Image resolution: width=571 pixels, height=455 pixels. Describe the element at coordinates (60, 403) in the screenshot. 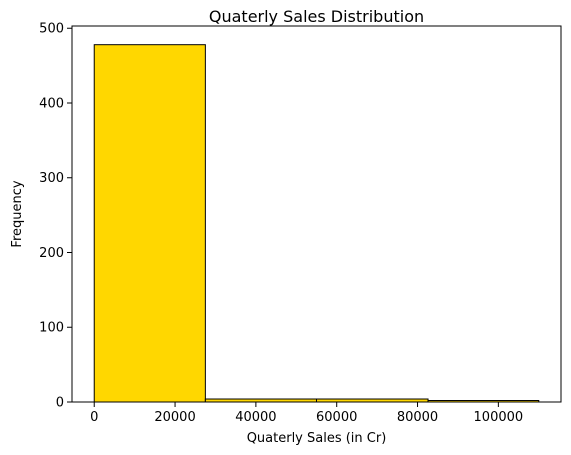

I see `y-tick-label: 0` at that location.